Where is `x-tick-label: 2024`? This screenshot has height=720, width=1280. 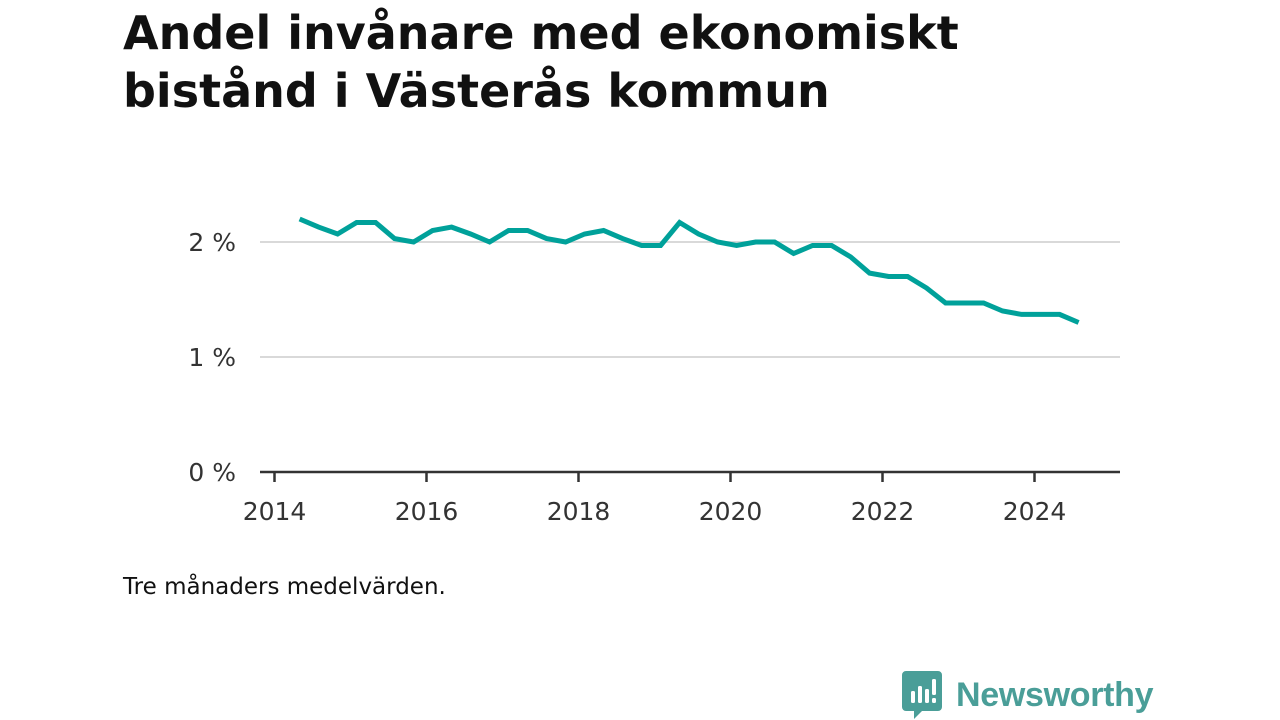 x-tick-label: 2024 is located at coordinates (1035, 511).